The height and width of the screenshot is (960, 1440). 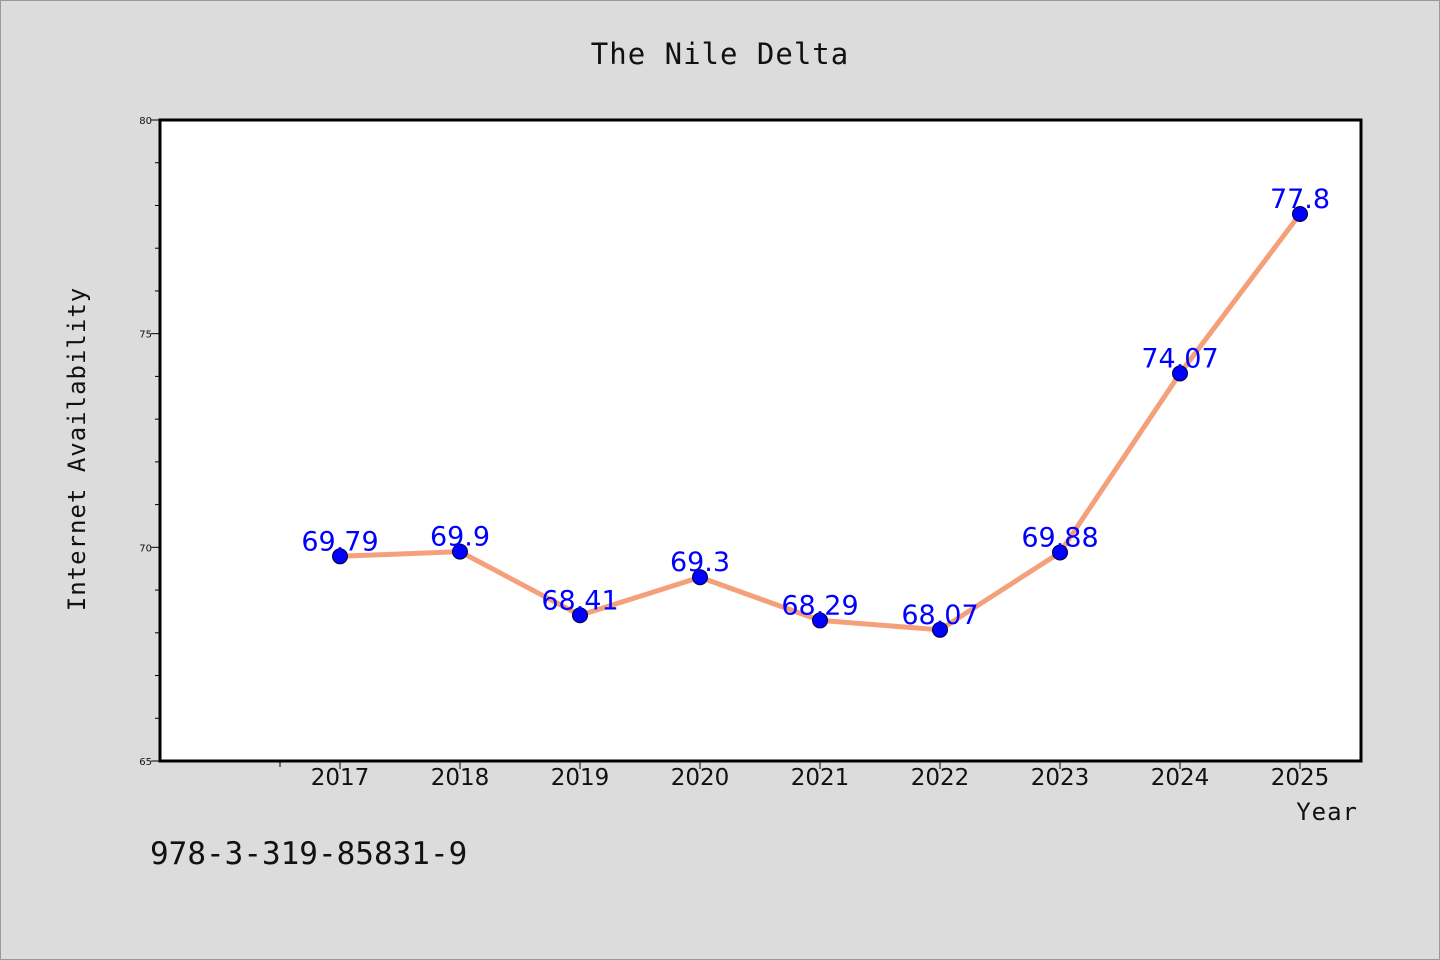 I want to click on y-tick-label: 80, so click(x=145, y=121).